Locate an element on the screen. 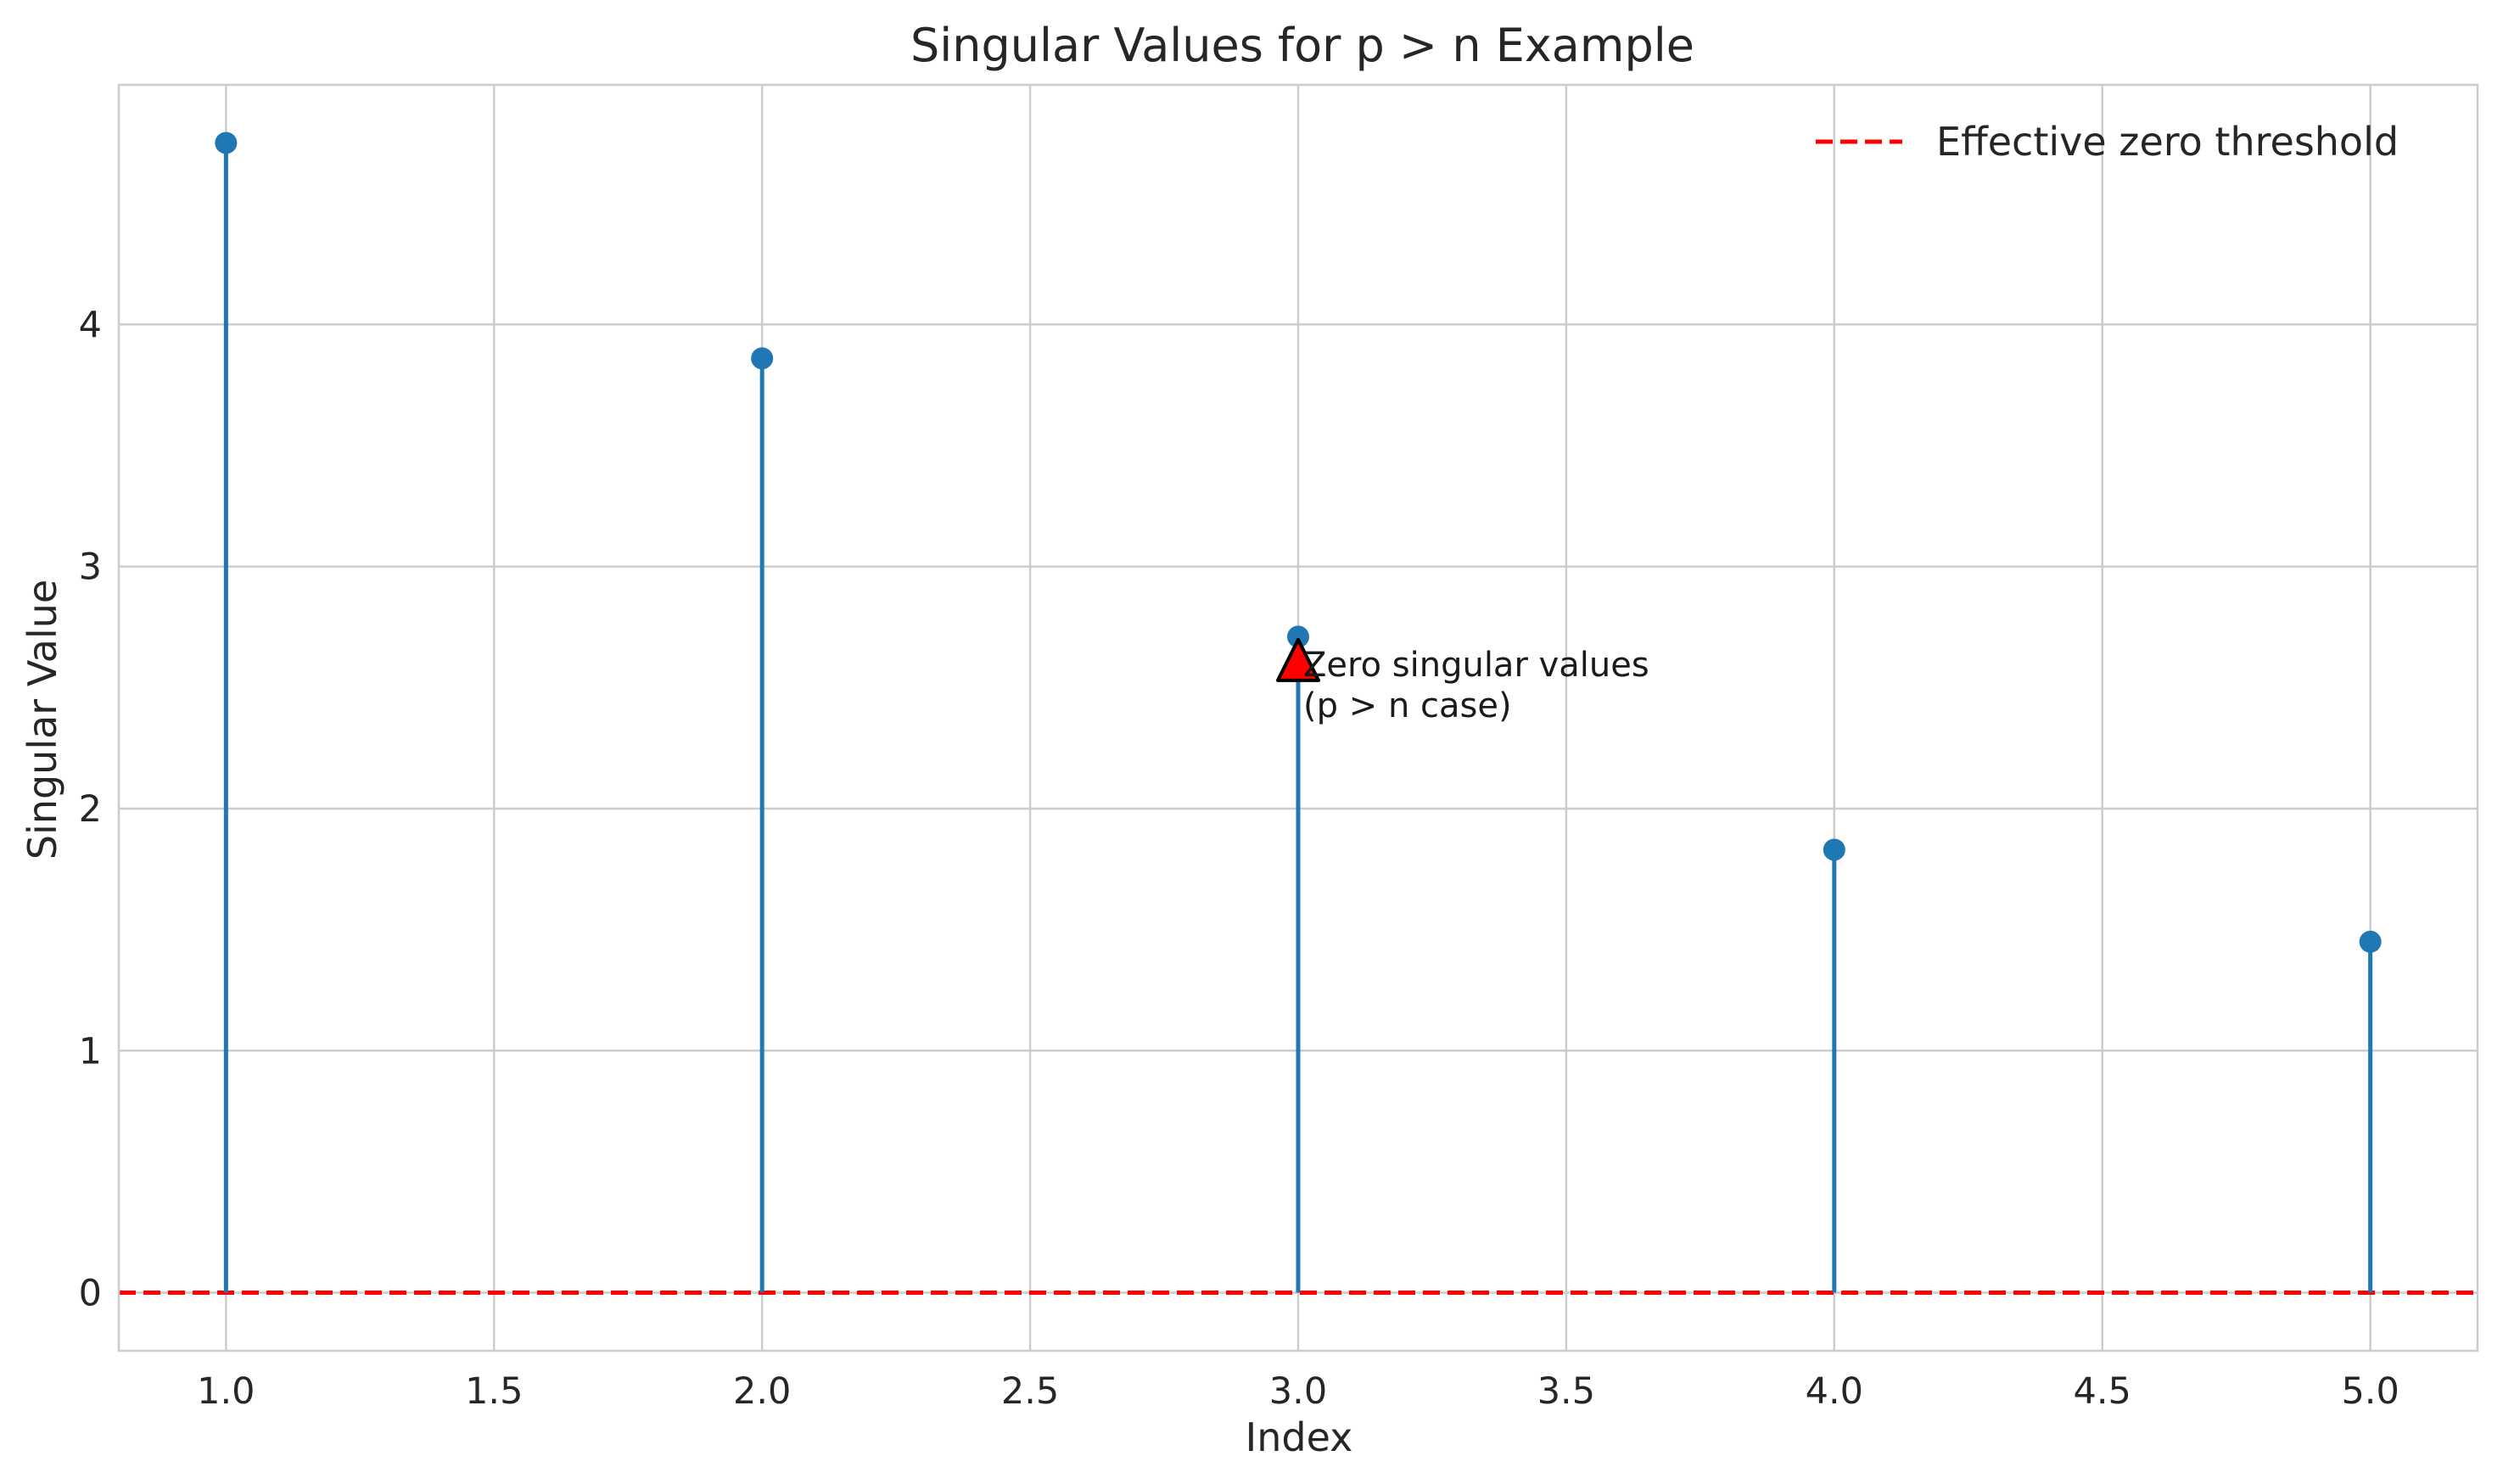 This screenshot has width=2503, height=1484. y-tick-label: 1 is located at coordinates (90, 1051).